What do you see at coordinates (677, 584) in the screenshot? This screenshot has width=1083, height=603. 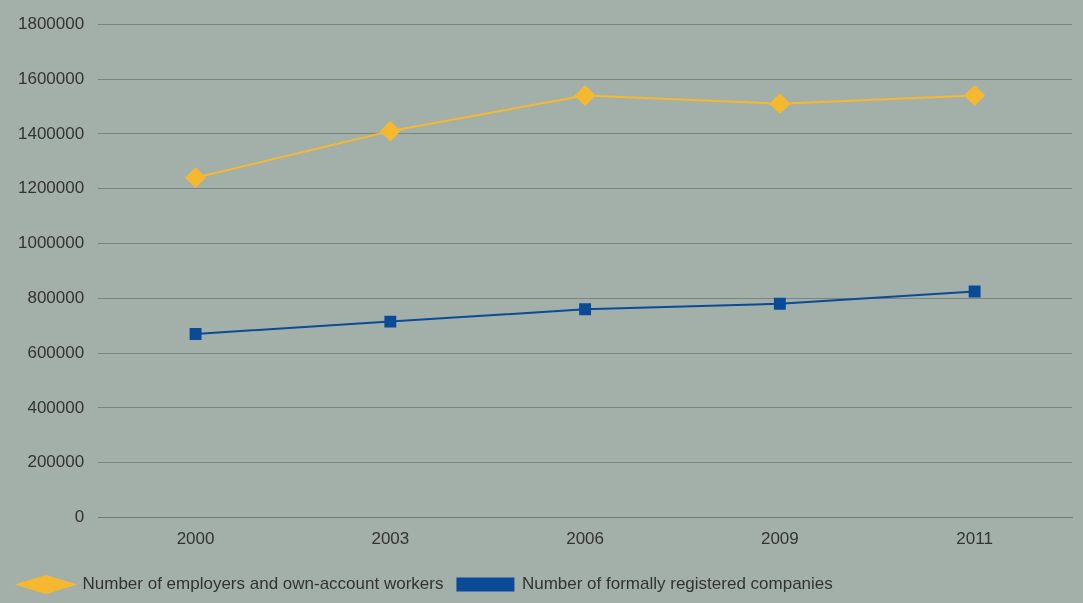 I see `legend-label: Number of formally registered companies` at bounding box center [677, 584].